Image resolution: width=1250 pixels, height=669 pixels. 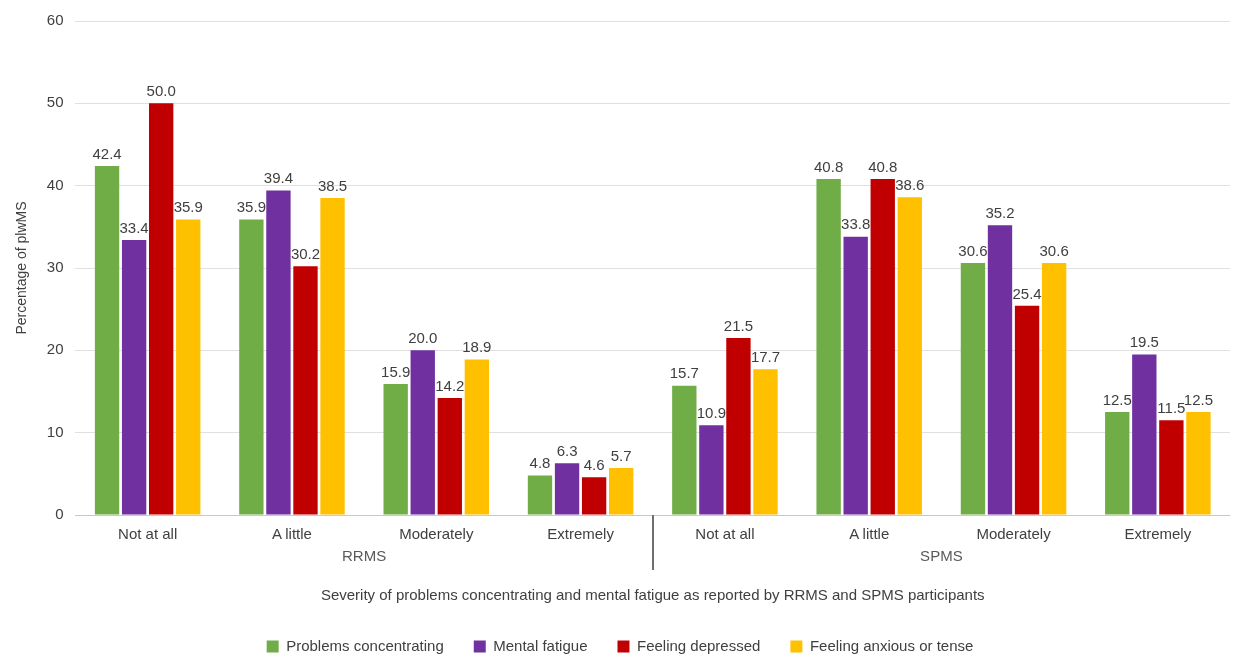 I want to click on legend-label: Feeling anxious or tense, so click(x=891, y=645).